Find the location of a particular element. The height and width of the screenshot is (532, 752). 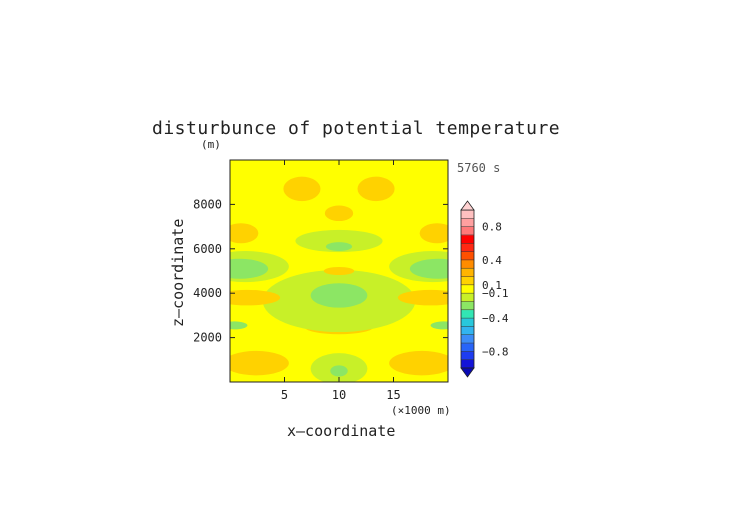

y-tick-label: 4000 is located at coordinates (207, 293).